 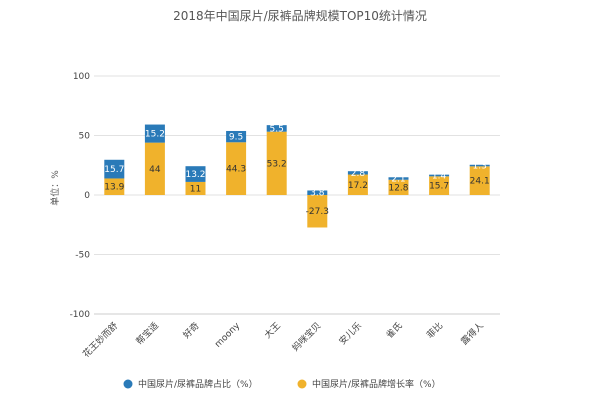 What do you see at coordinates (81, 77) in the screenshot?
I see `y-tick-label: 100` at bounding box center [81, 77].